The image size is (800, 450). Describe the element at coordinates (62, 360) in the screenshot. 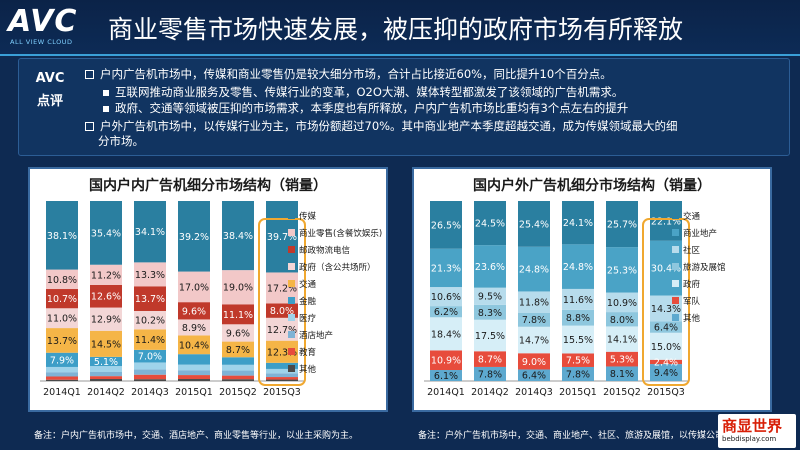

I see `data-label: 7.9%` at that location.